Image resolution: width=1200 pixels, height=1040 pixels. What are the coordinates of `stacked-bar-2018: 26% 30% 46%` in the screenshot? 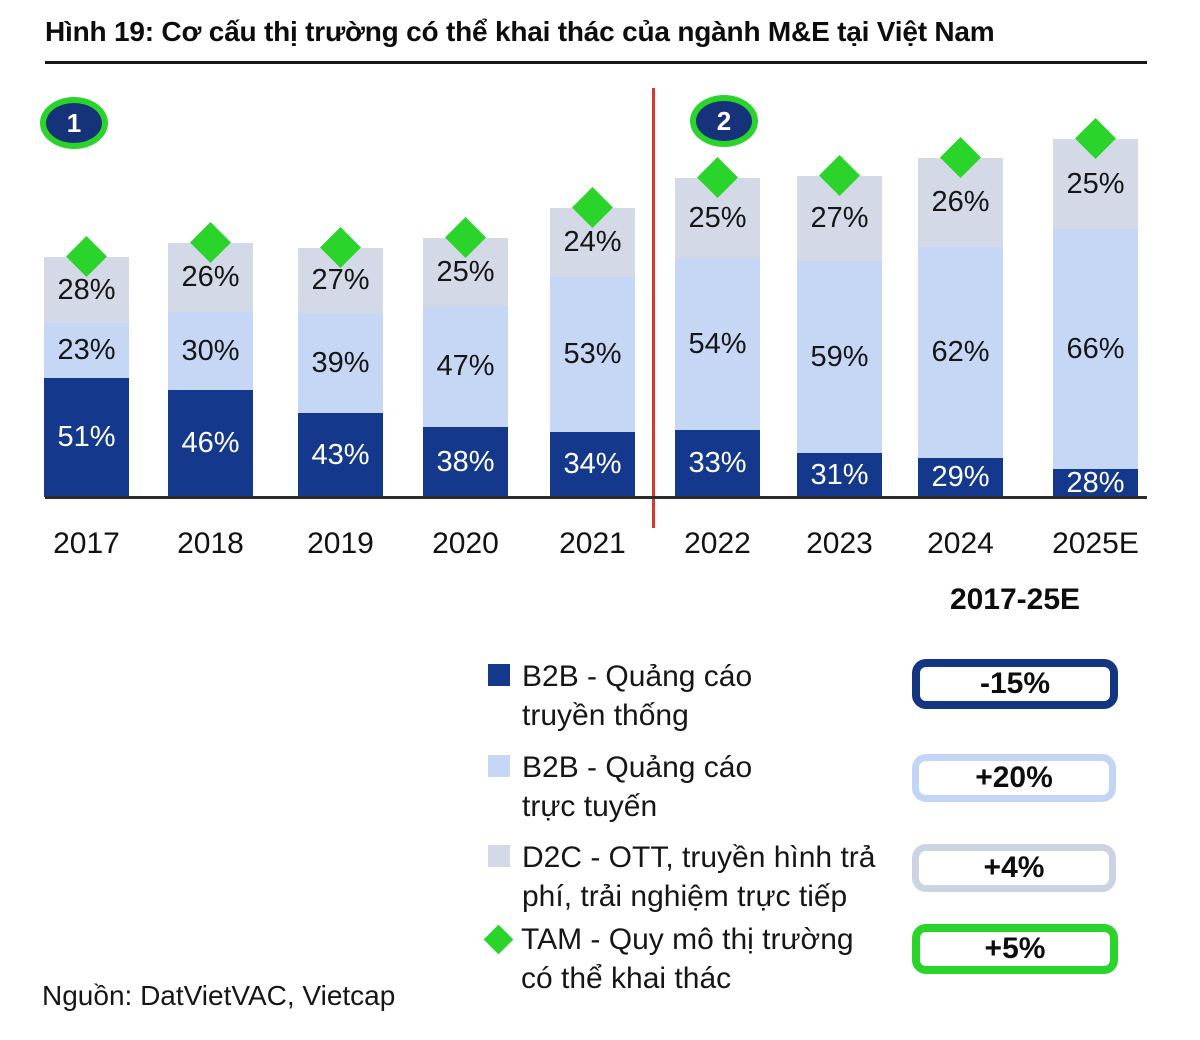 It's located at (210, 359).